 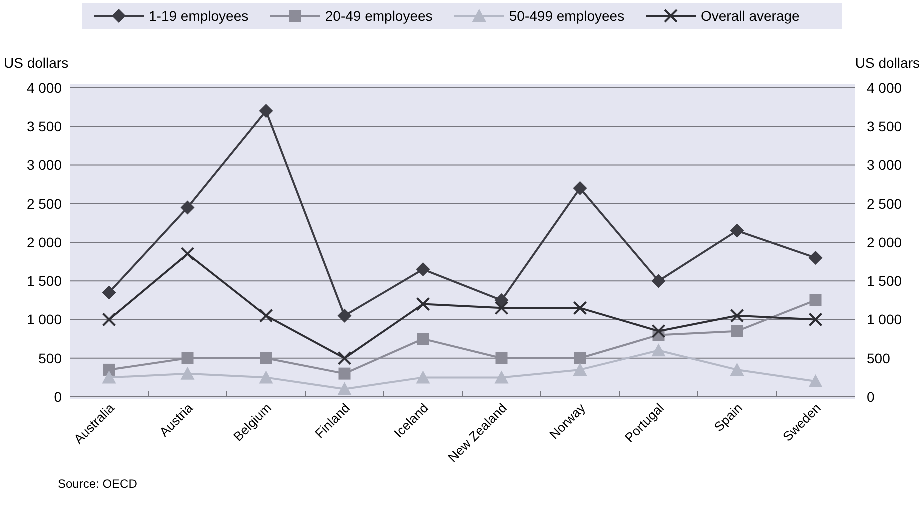 What do you see at coordinates (884, 88) in the screenshot?
I see `y2-tick-label: 4 000` at bounding box center [884, 88].